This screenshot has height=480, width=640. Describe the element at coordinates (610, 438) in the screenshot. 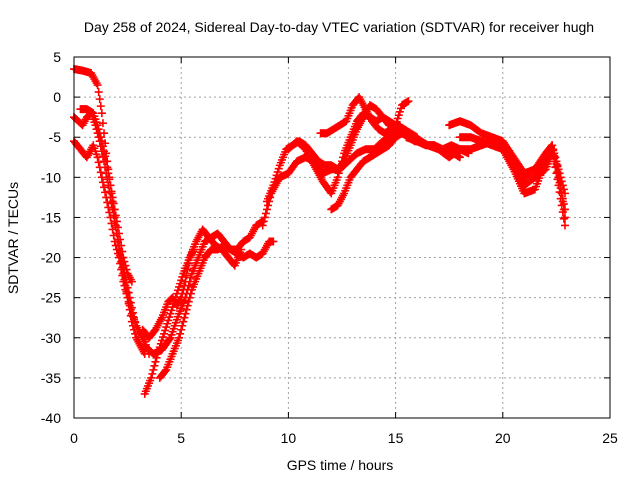

I see `x-tick-label: 25` at that location.